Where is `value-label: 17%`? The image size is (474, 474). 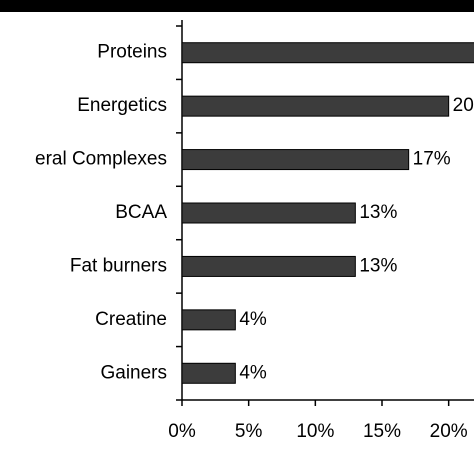 value-label: 17% is located at coordinates (432, 159).